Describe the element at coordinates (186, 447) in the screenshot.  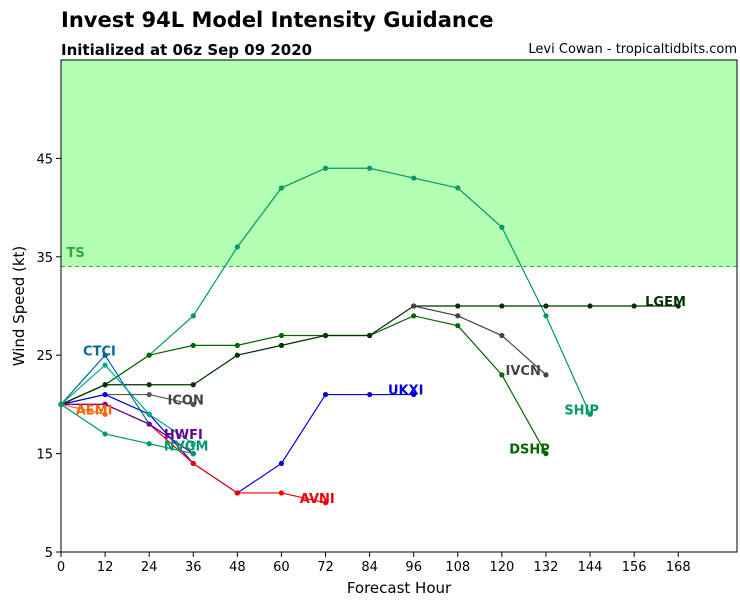
I see `series-label: NVGM` at that location.